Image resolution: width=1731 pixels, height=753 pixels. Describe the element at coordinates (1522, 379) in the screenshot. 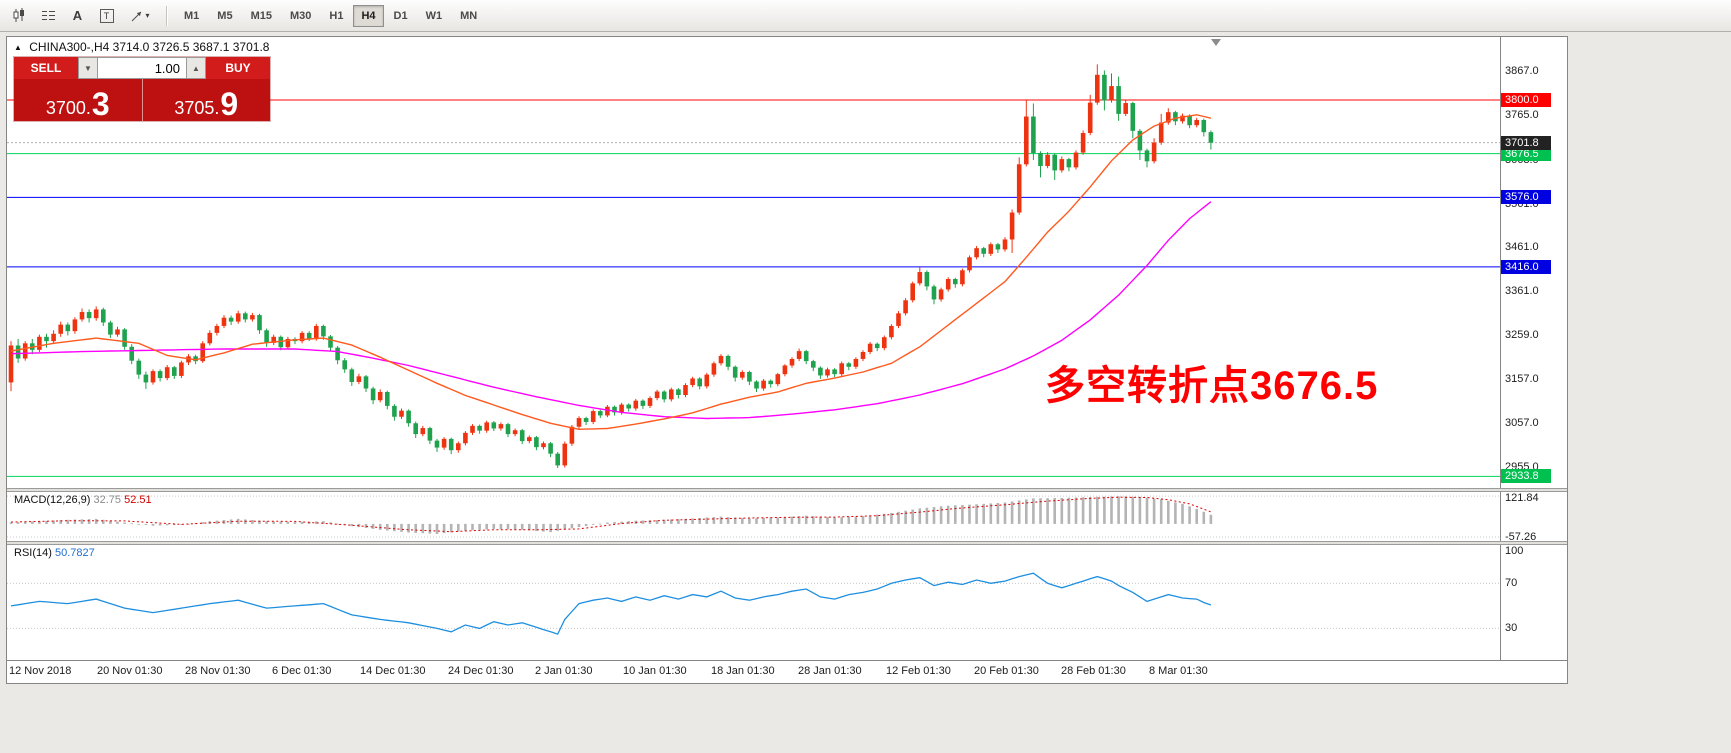

I see `axis-tick-label: 3157.0` at that location.